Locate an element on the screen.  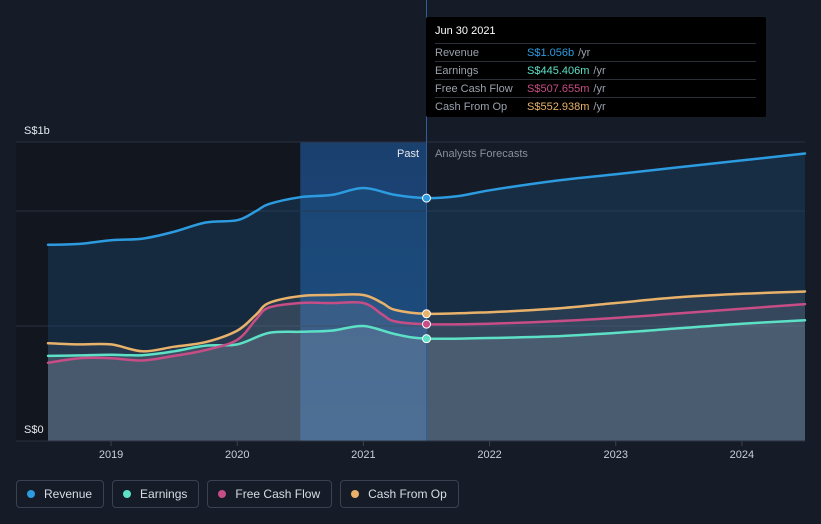
marker-revenue is located at coordinates (426, 198).